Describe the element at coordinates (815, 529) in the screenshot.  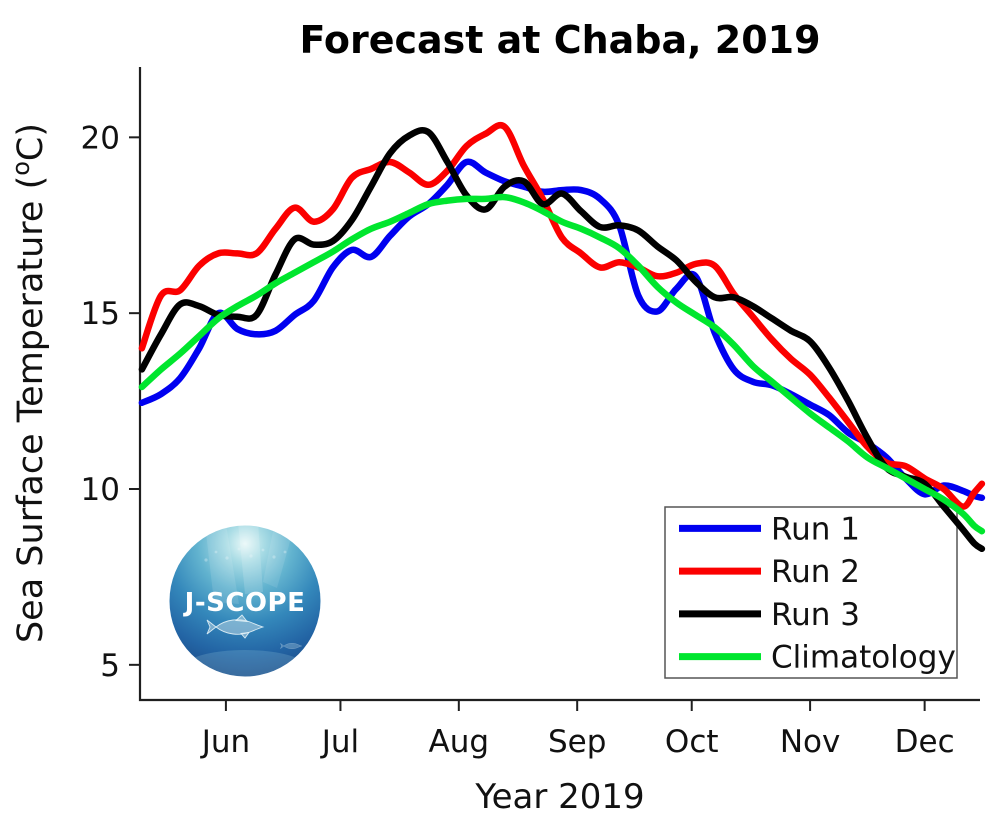
I see `legend-label-run-1: Run 1` at that location.